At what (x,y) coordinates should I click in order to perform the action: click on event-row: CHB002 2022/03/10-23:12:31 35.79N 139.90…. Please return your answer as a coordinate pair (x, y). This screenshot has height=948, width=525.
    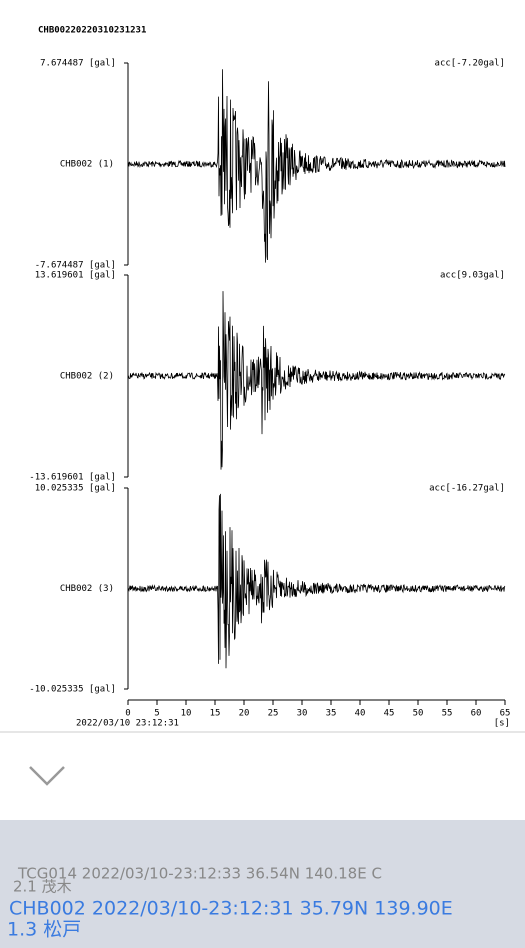
    Looking at the image, I should click on (231, 909).